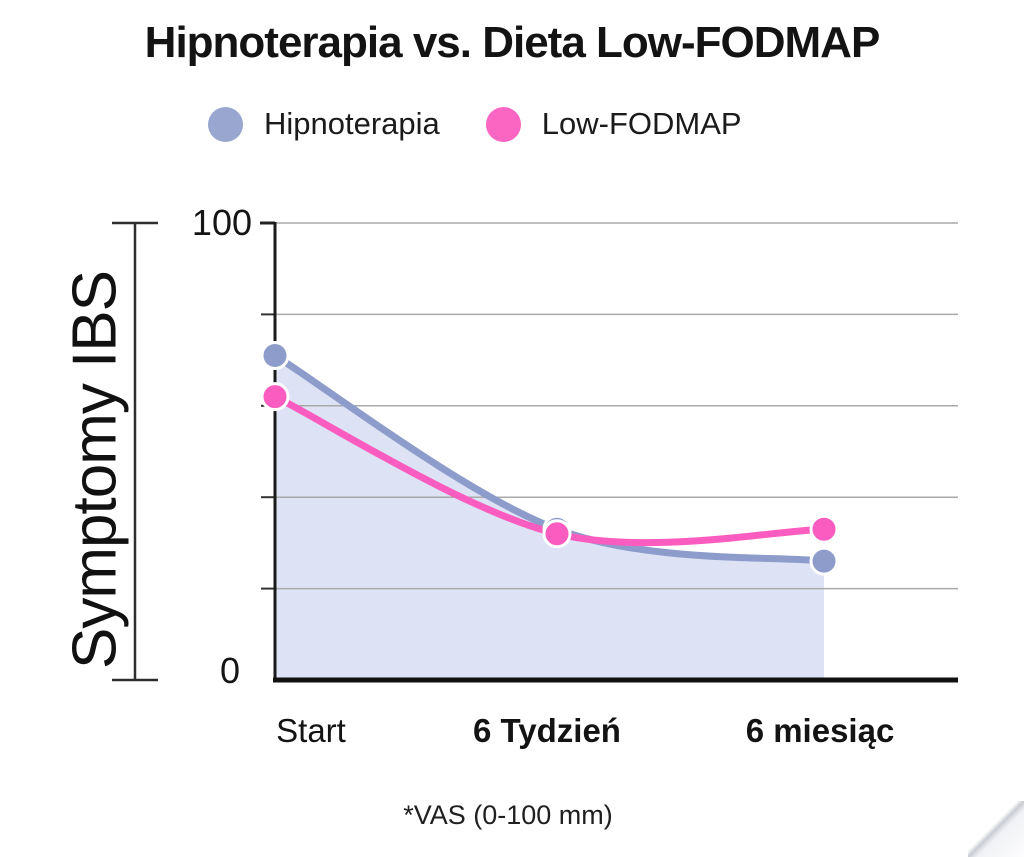  Describe the element at coordinates (557, 534) in the screenshot. I see `low-fodmap-point-6 Tydzień` at that location.